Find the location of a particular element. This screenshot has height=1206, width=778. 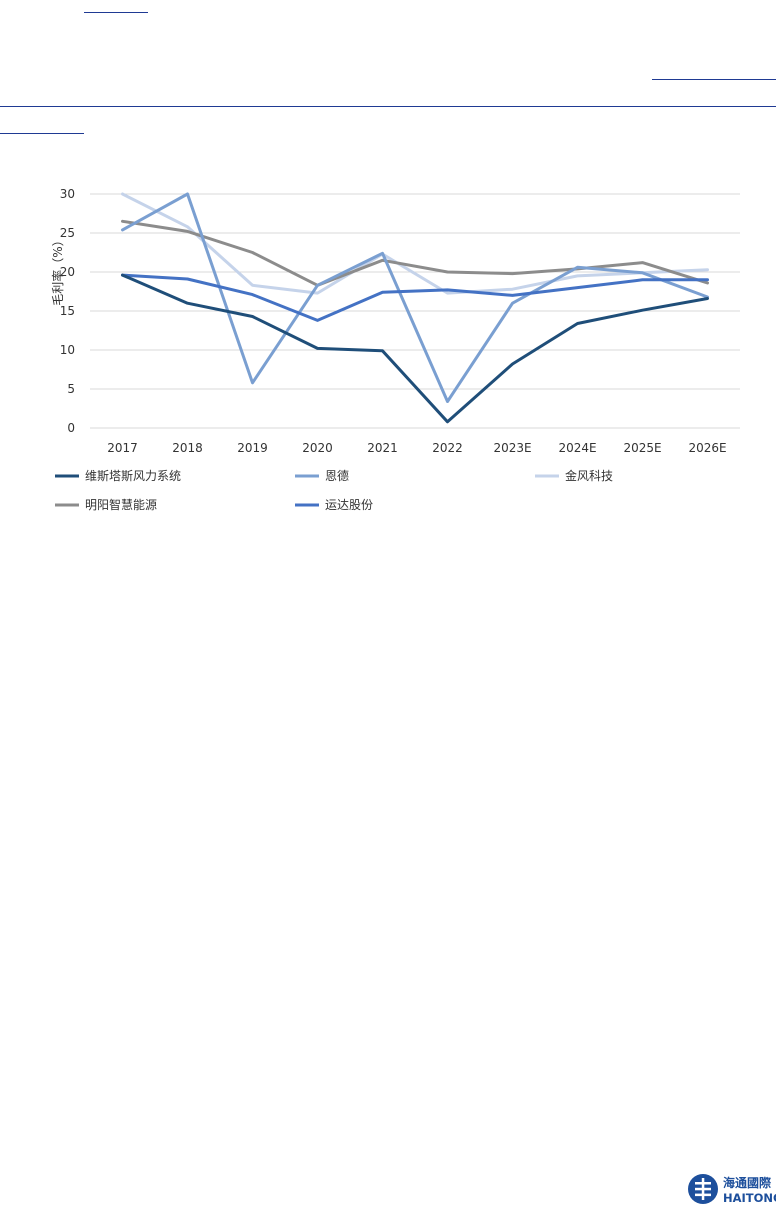

x-tick-label: 2019 is located at coordinates (252, 448).